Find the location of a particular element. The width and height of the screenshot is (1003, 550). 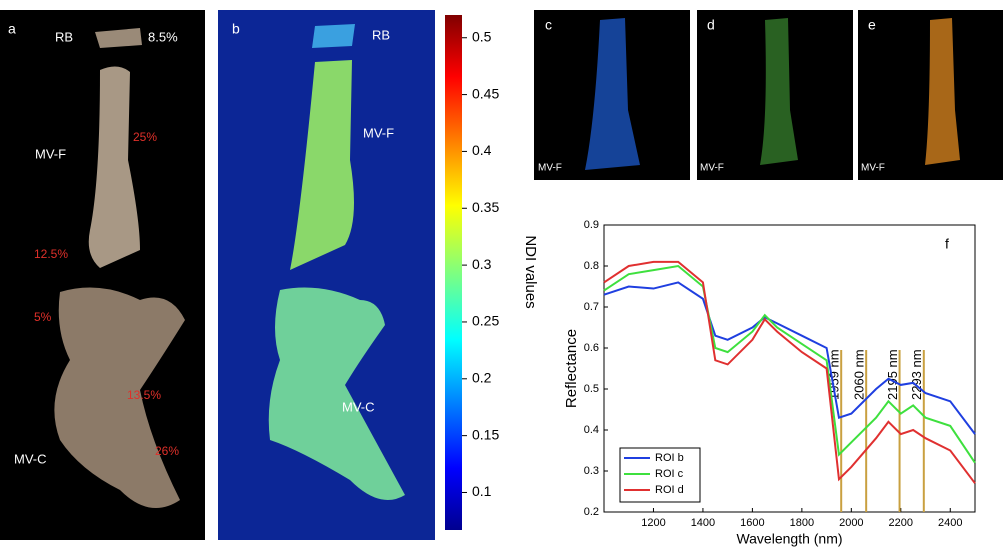

y-tick-label: 0.9 is located at coordinates (591, 225).